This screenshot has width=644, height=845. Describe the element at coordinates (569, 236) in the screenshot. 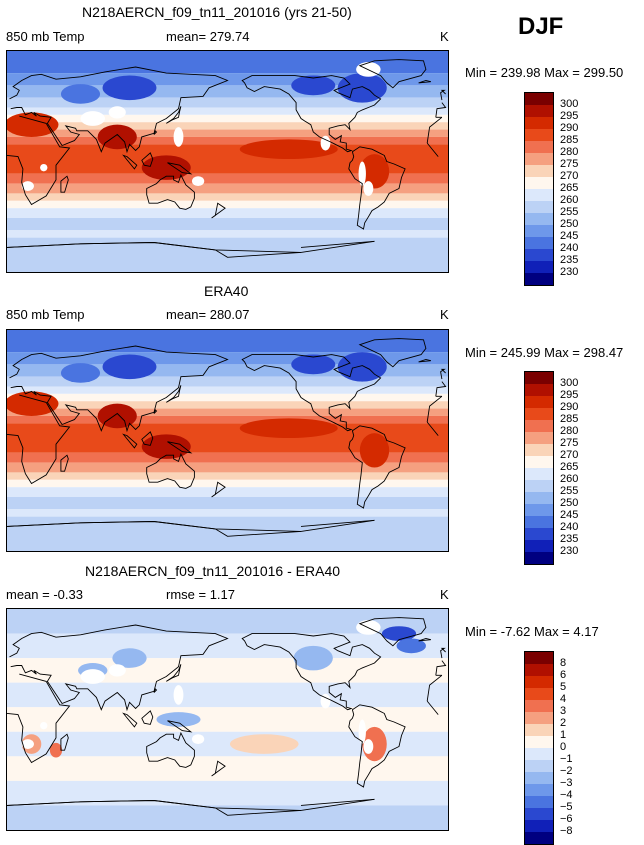

I see `colorbar-tick-label: 245` at that location.